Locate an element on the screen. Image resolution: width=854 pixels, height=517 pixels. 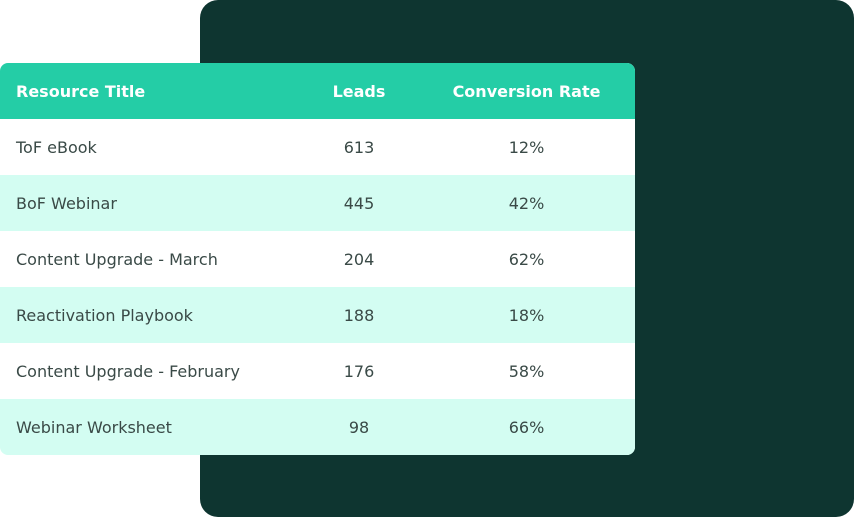
table-row: BoF Webinar 445 42% is located at coordinates (317, 203).